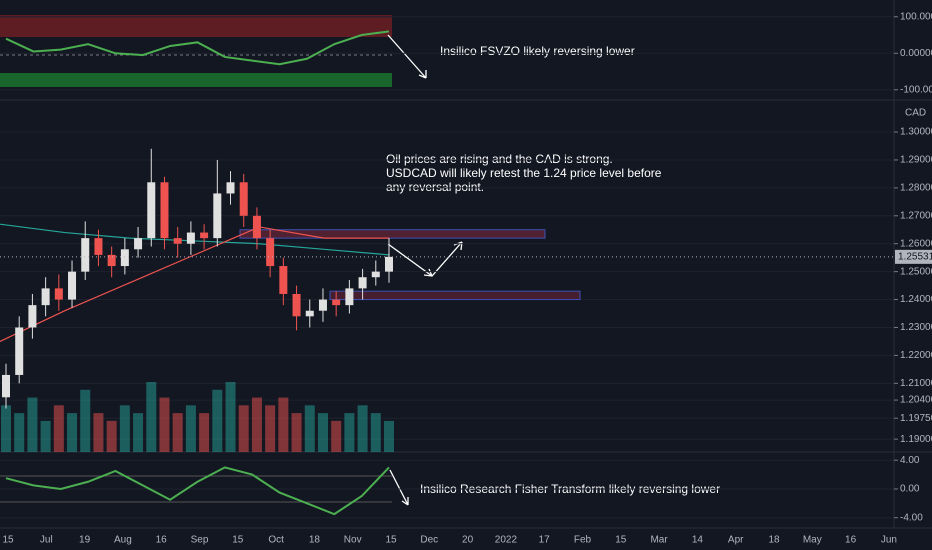  What do you see at coordinates (916, 355) in the screenshot?
I see `y-tick-label: 1.22000` at bounding box center [916, 355].